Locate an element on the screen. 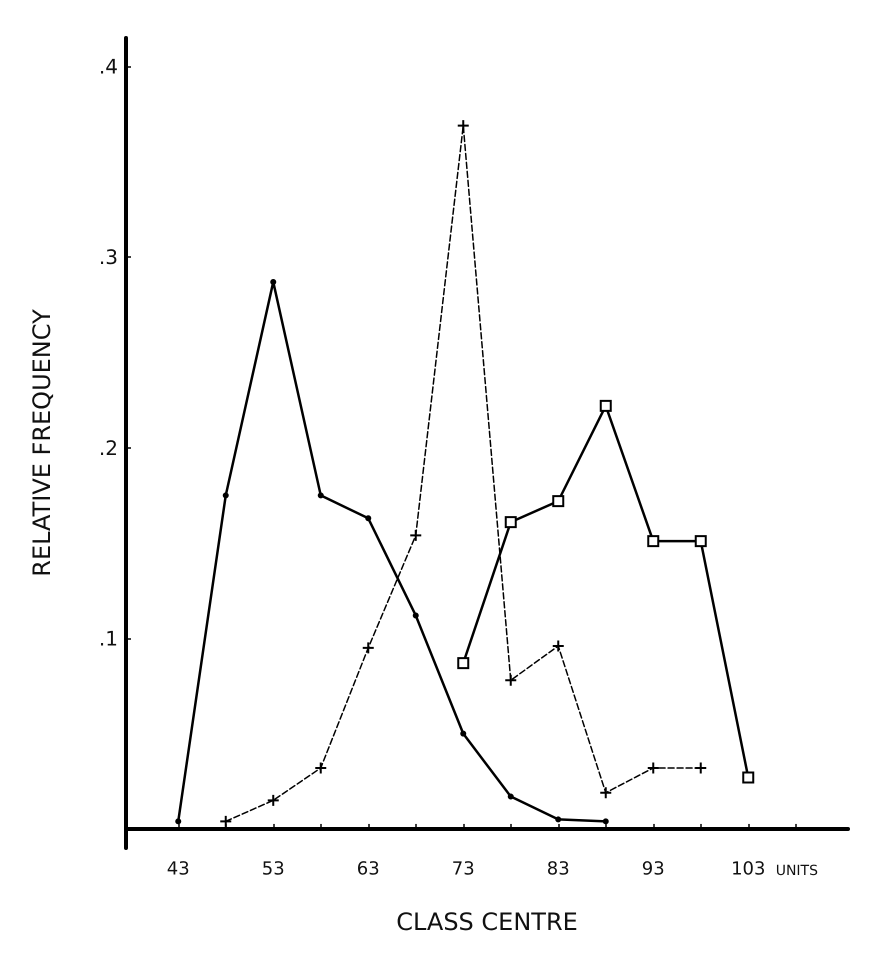 This screenshot has height=967, width=886. y-tick-label: .3 is located at coordinates (108, 257).